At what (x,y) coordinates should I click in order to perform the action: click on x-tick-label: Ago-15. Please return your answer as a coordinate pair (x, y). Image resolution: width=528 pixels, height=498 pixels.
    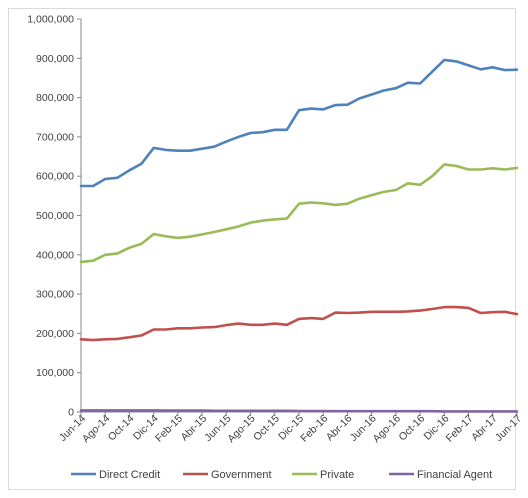
    Looking at the image, I should click on (241, 429).